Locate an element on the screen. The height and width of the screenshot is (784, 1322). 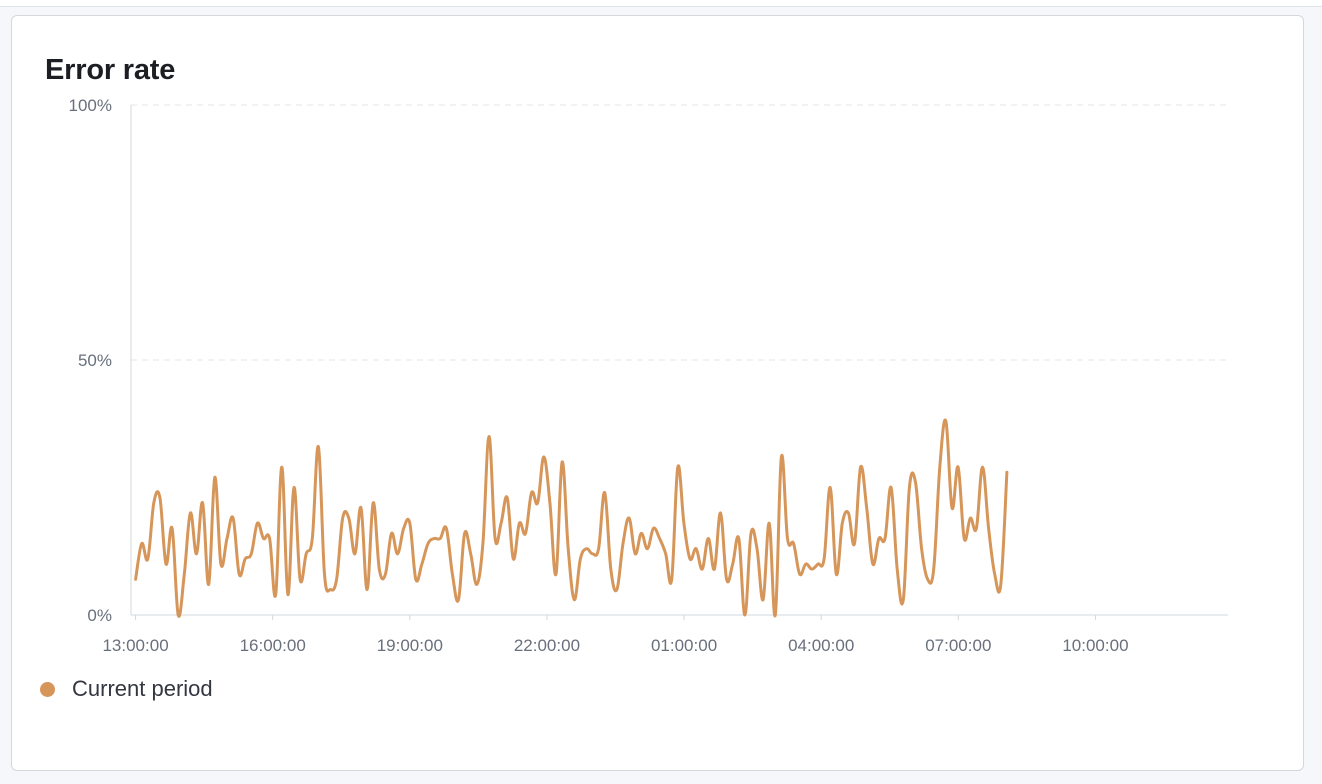
x-tick-label: 01:00:00 is located at coordinates (684, 645).